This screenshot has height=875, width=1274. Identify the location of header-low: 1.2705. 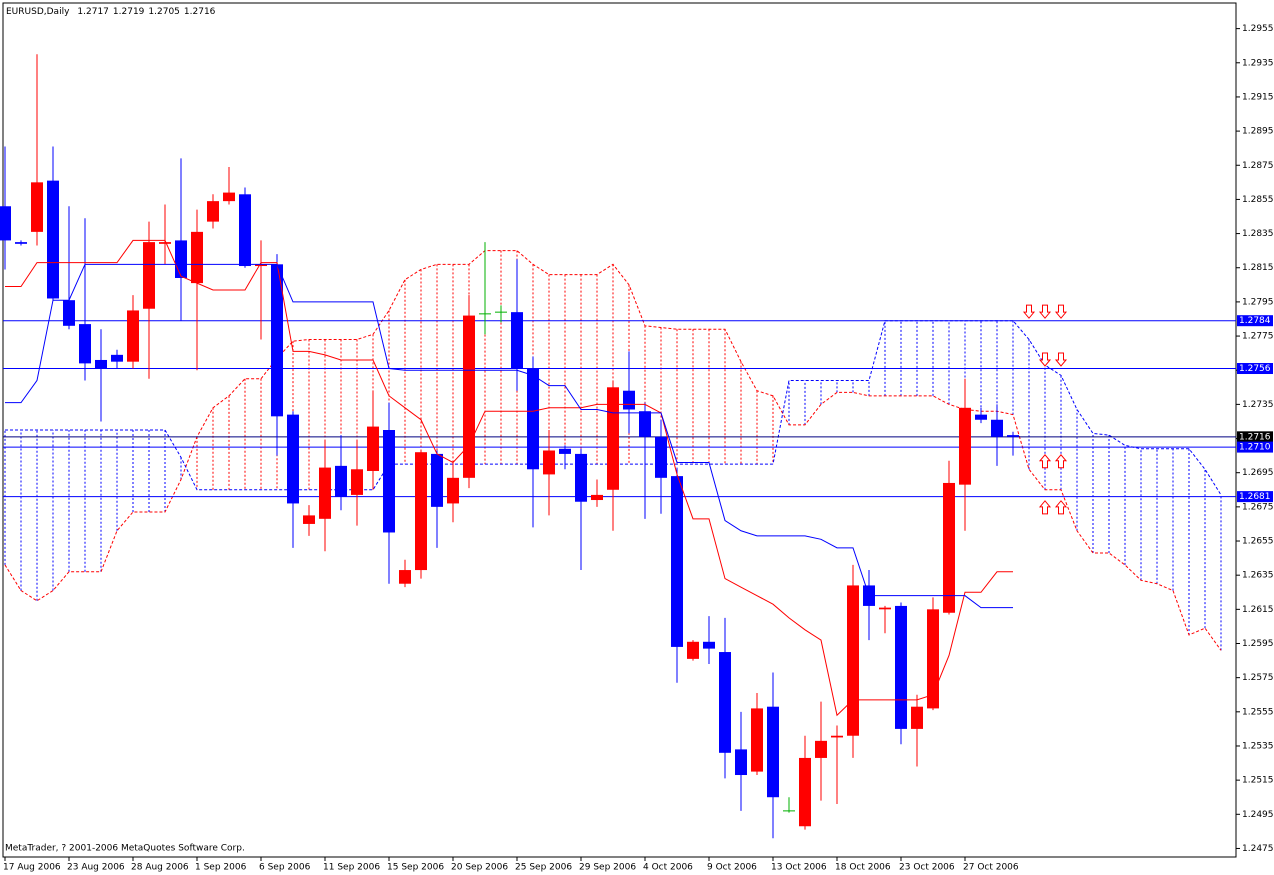
(164, 12).